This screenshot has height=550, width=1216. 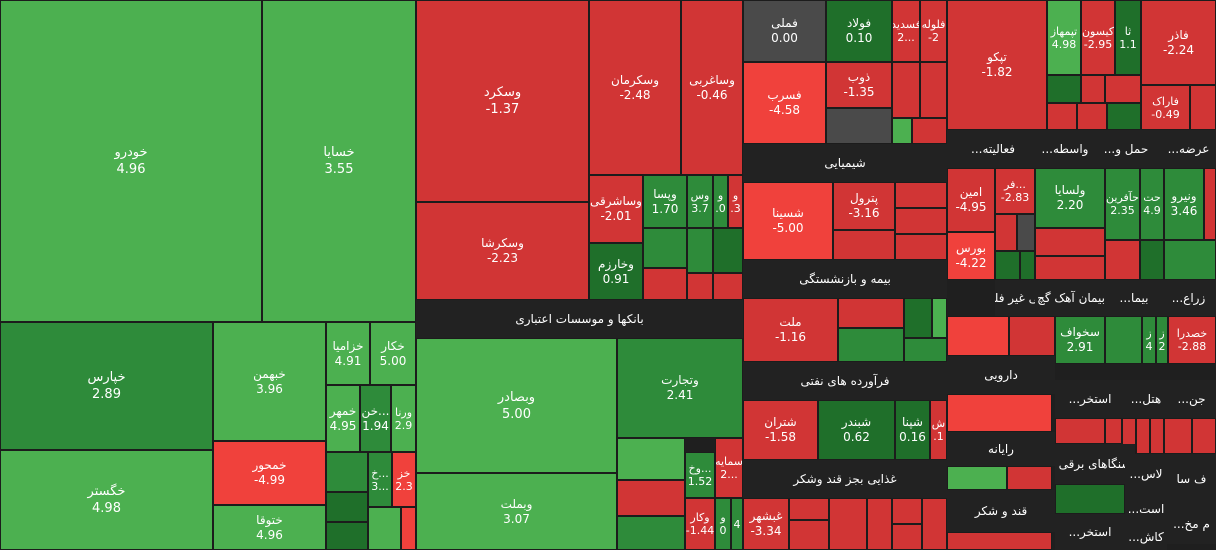 What do you see at coordinates (680, 388) in the screenshot?
I see `treemap-tile: وتجارت 2.41` at bounding box center [680, 388].